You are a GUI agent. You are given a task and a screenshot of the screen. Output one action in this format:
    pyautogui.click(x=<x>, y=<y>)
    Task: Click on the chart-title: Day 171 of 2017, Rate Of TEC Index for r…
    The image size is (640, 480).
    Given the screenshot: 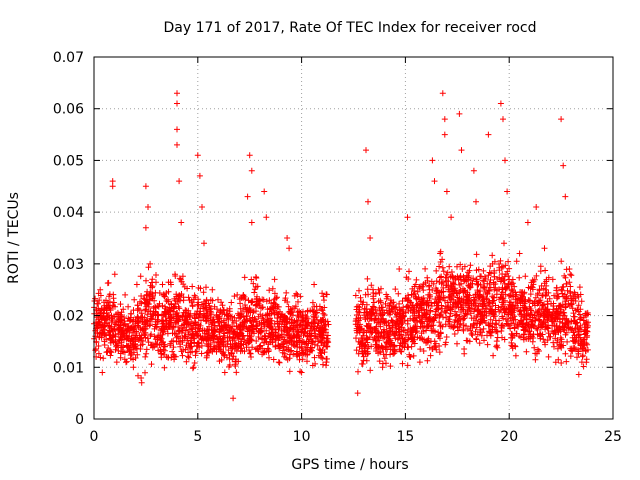 What is the action you would take?
    pyautogui.click(x=350, y=28)
    